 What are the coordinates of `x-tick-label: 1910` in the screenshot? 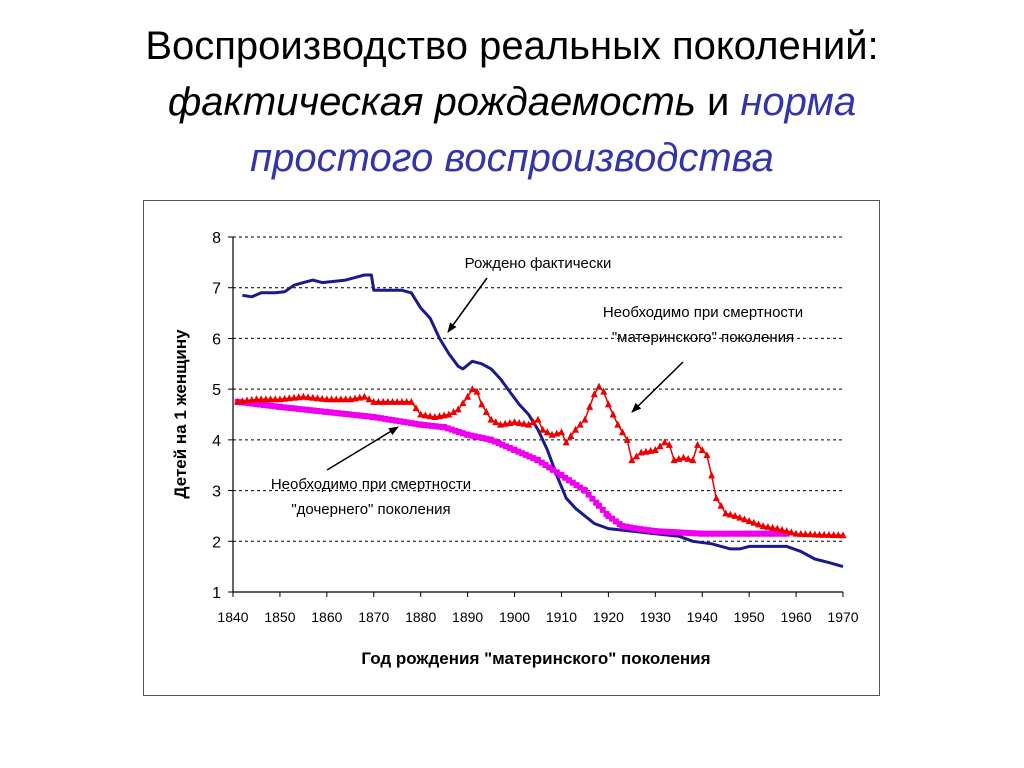 It's located at (561, 617).